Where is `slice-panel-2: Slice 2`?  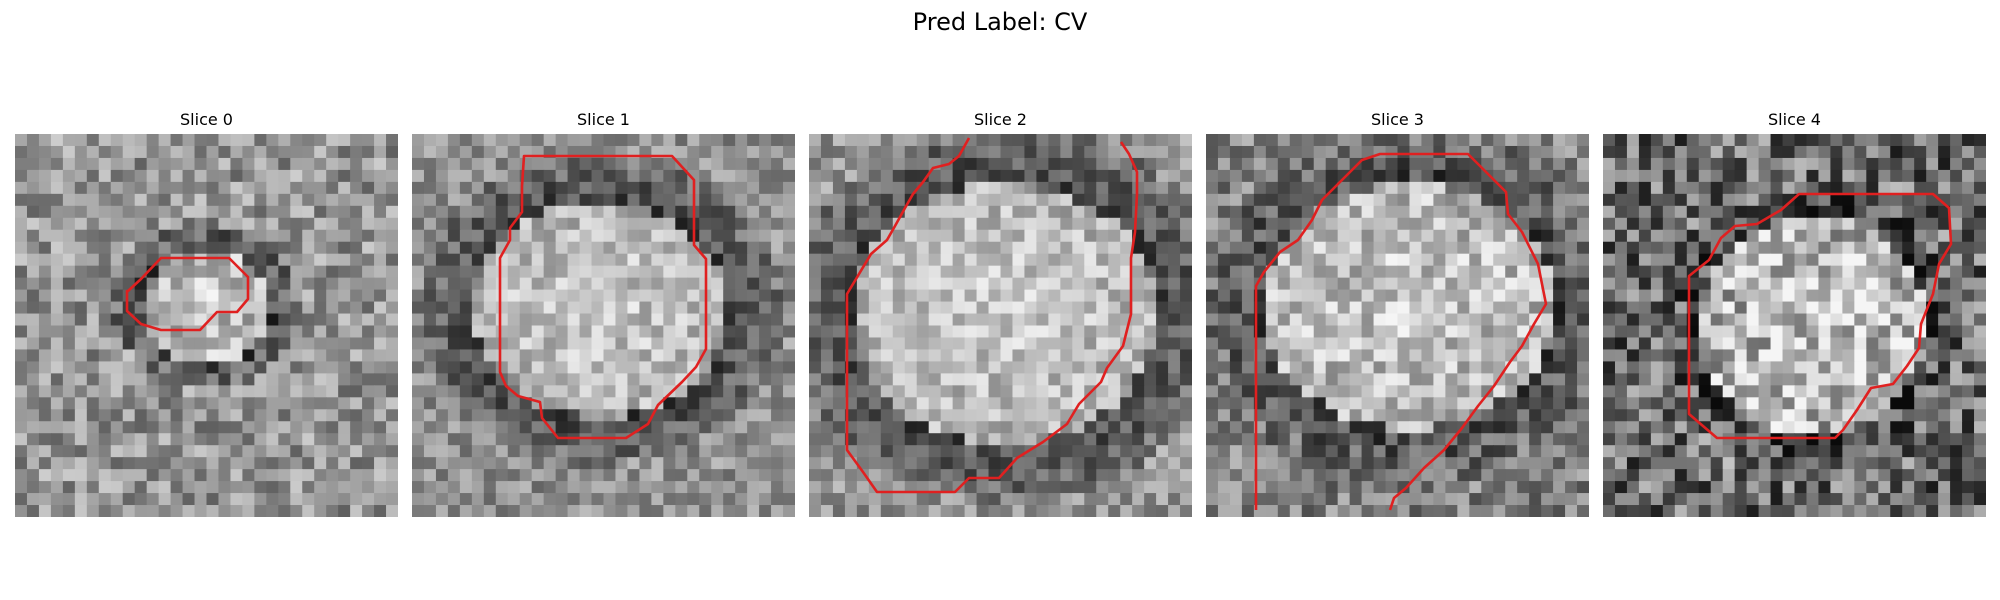
slice-panel-2: Slice 2 is located at coordinates (1000, 313).